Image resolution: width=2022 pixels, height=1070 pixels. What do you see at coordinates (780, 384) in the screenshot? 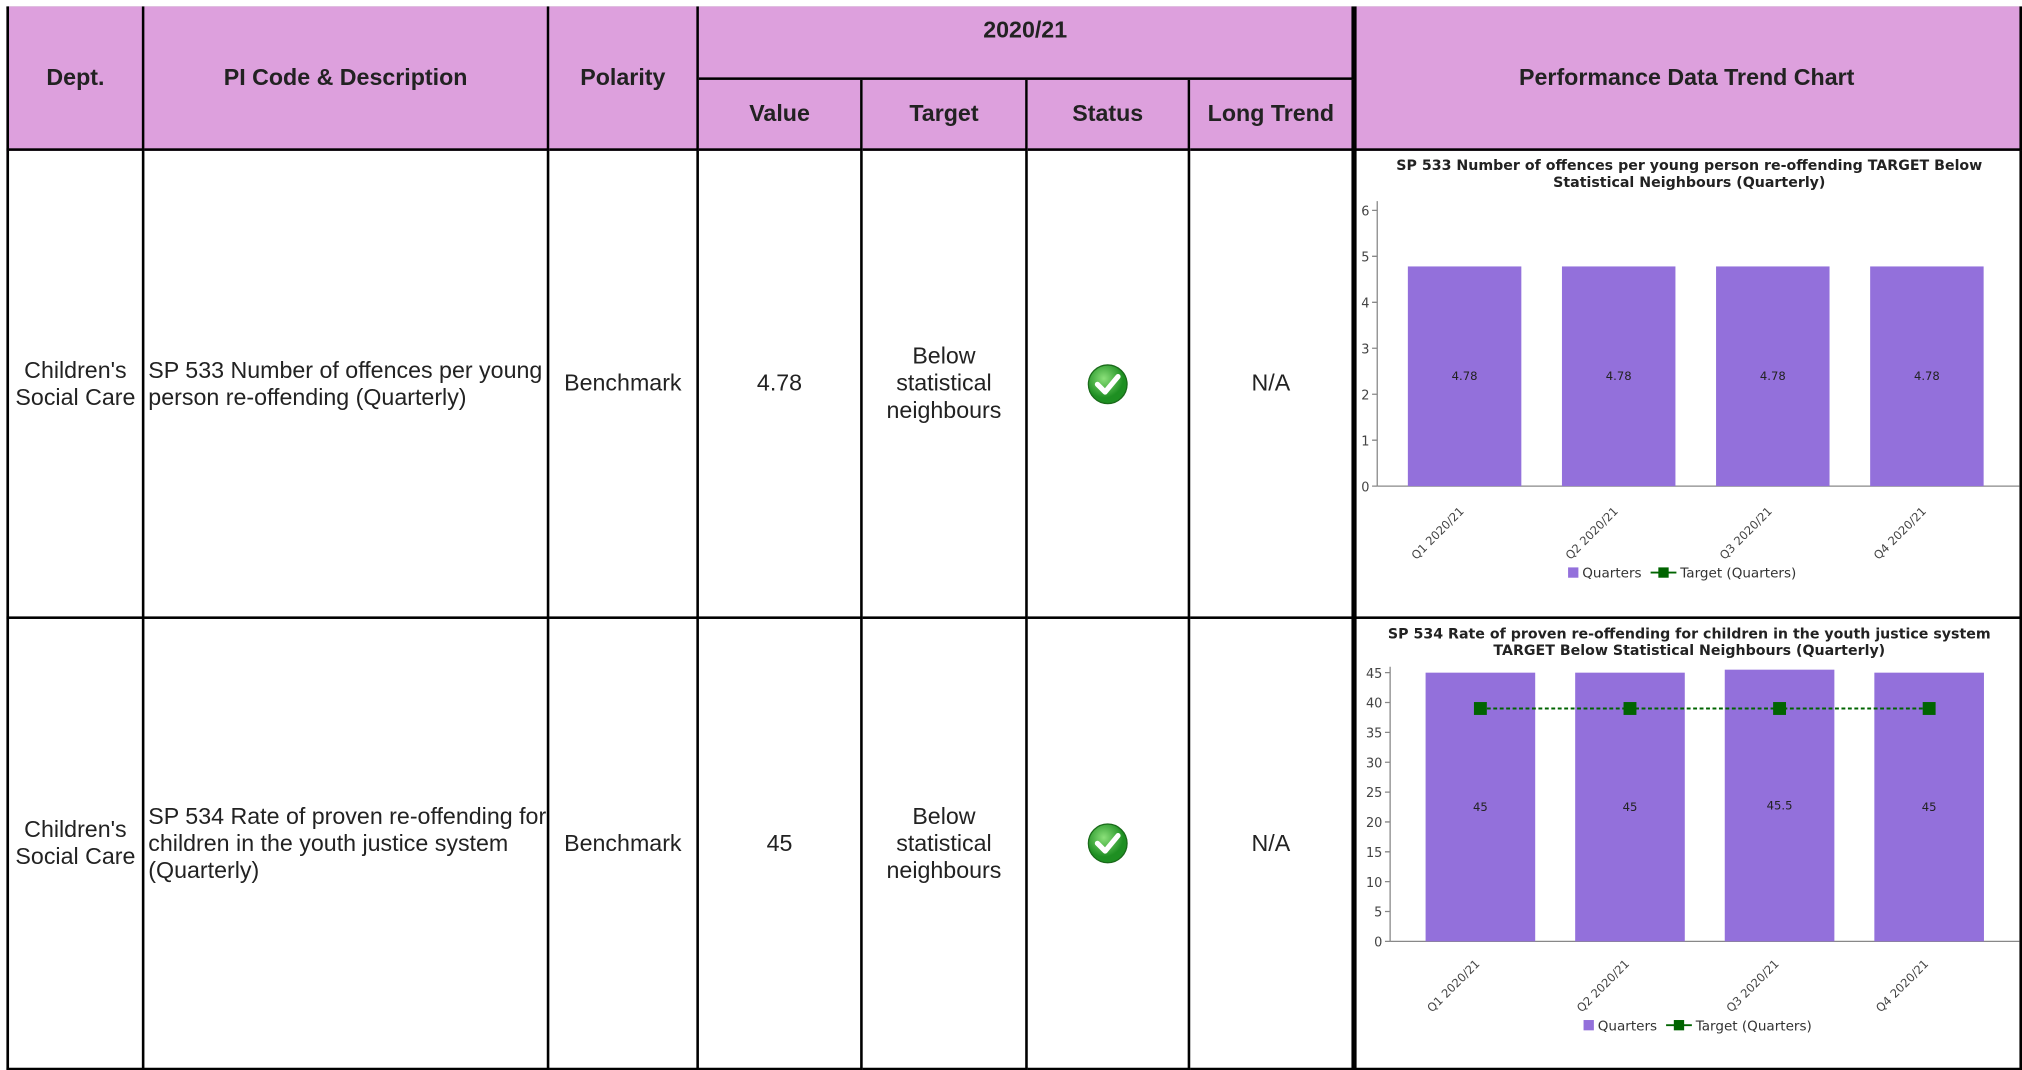
I see `value-cell: 4.78` at bounding box center [780, 384].